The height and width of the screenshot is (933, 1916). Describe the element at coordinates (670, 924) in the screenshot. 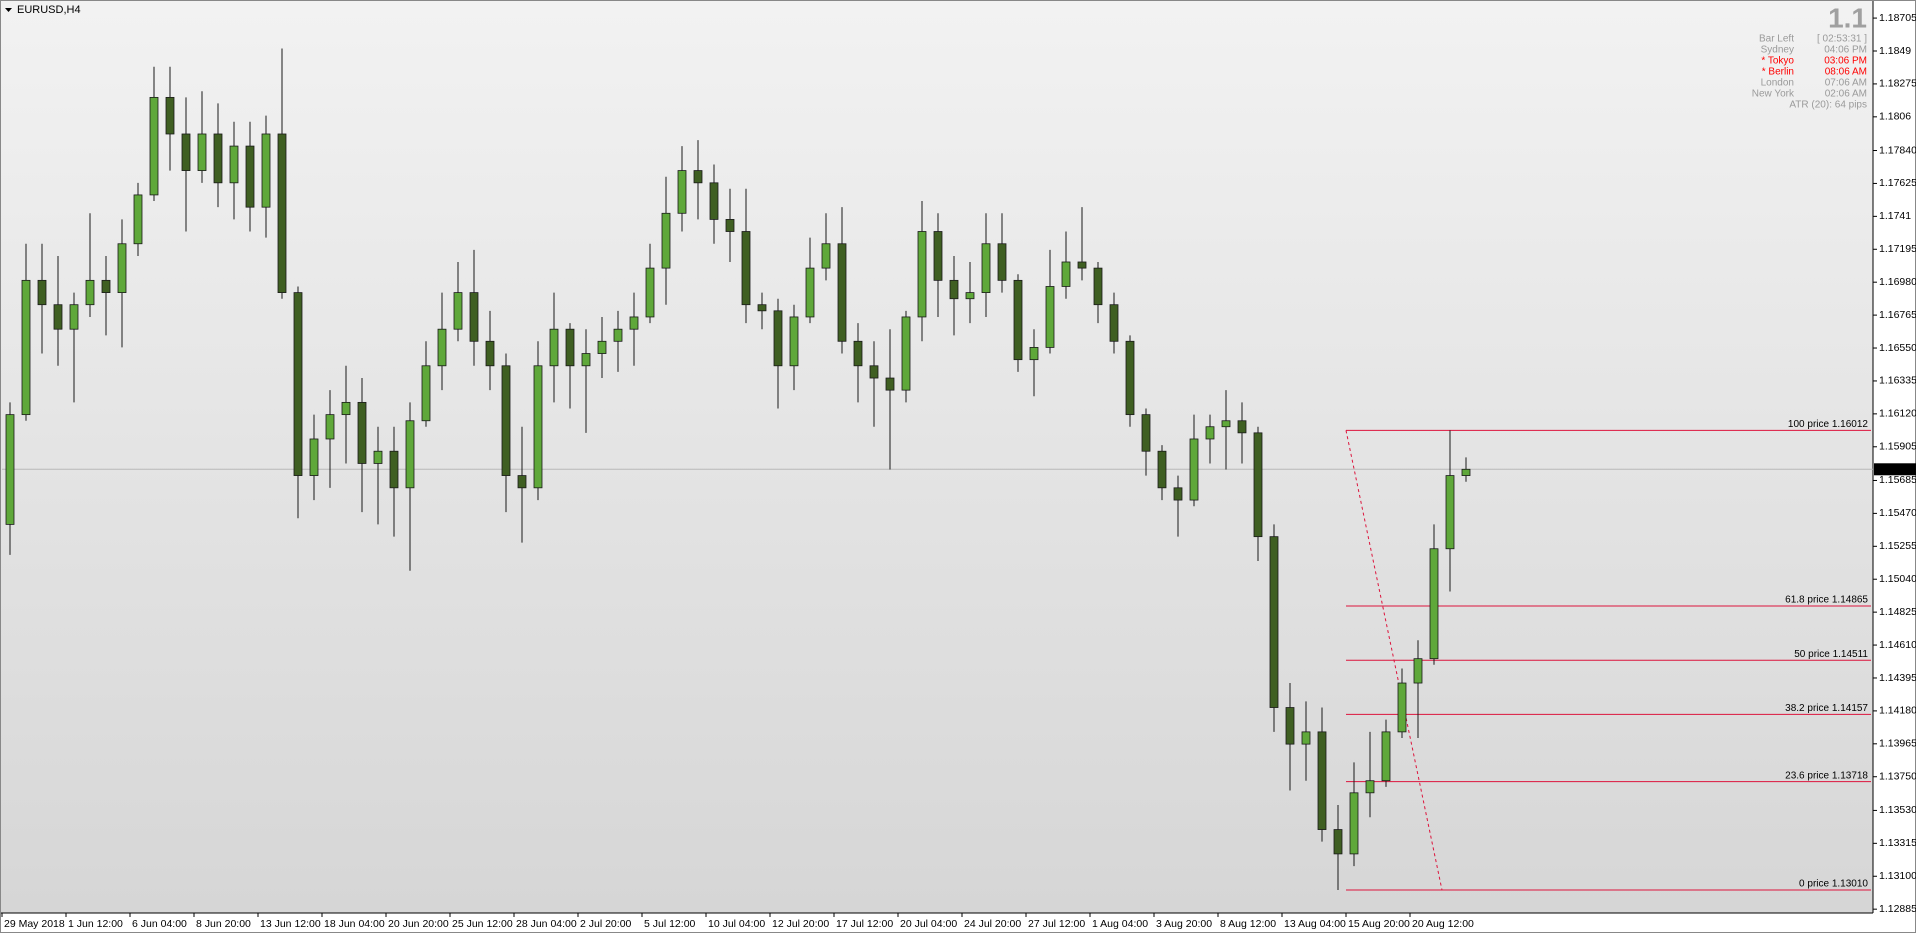

I see `x-tick-label: 5 Jul 12:00` at that location.